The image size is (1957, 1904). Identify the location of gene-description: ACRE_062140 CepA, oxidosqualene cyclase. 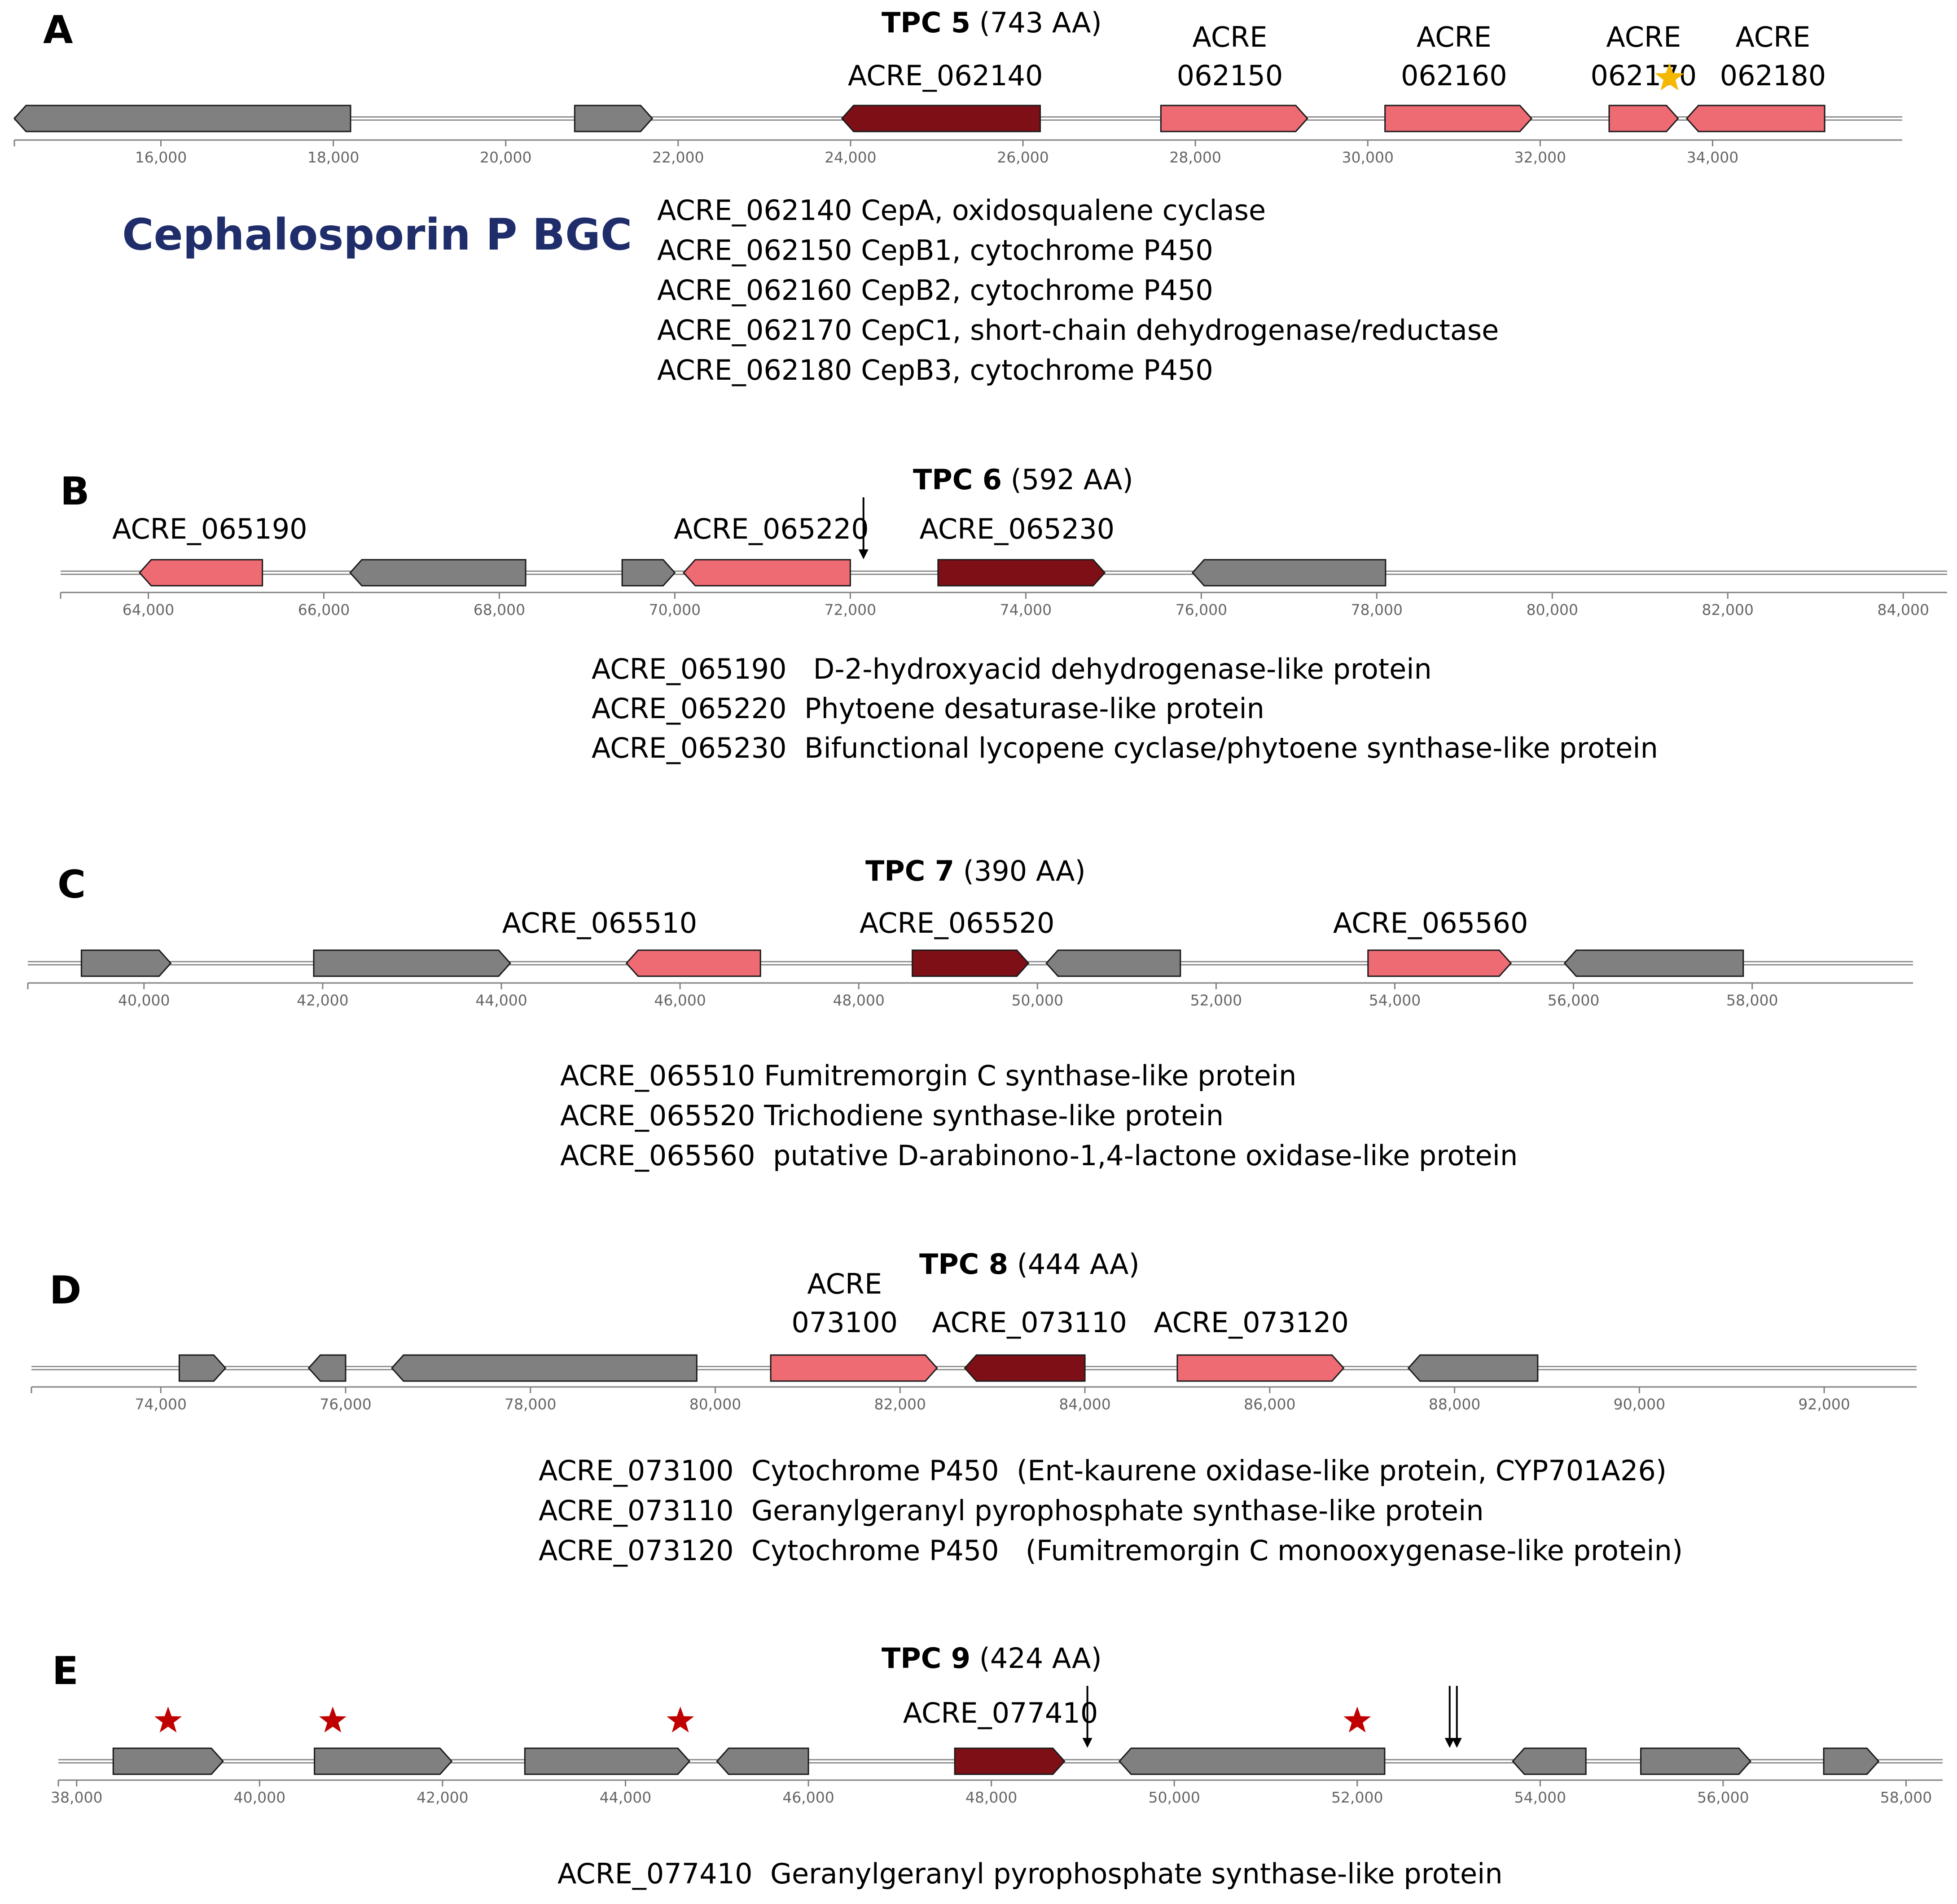
(961, 210).